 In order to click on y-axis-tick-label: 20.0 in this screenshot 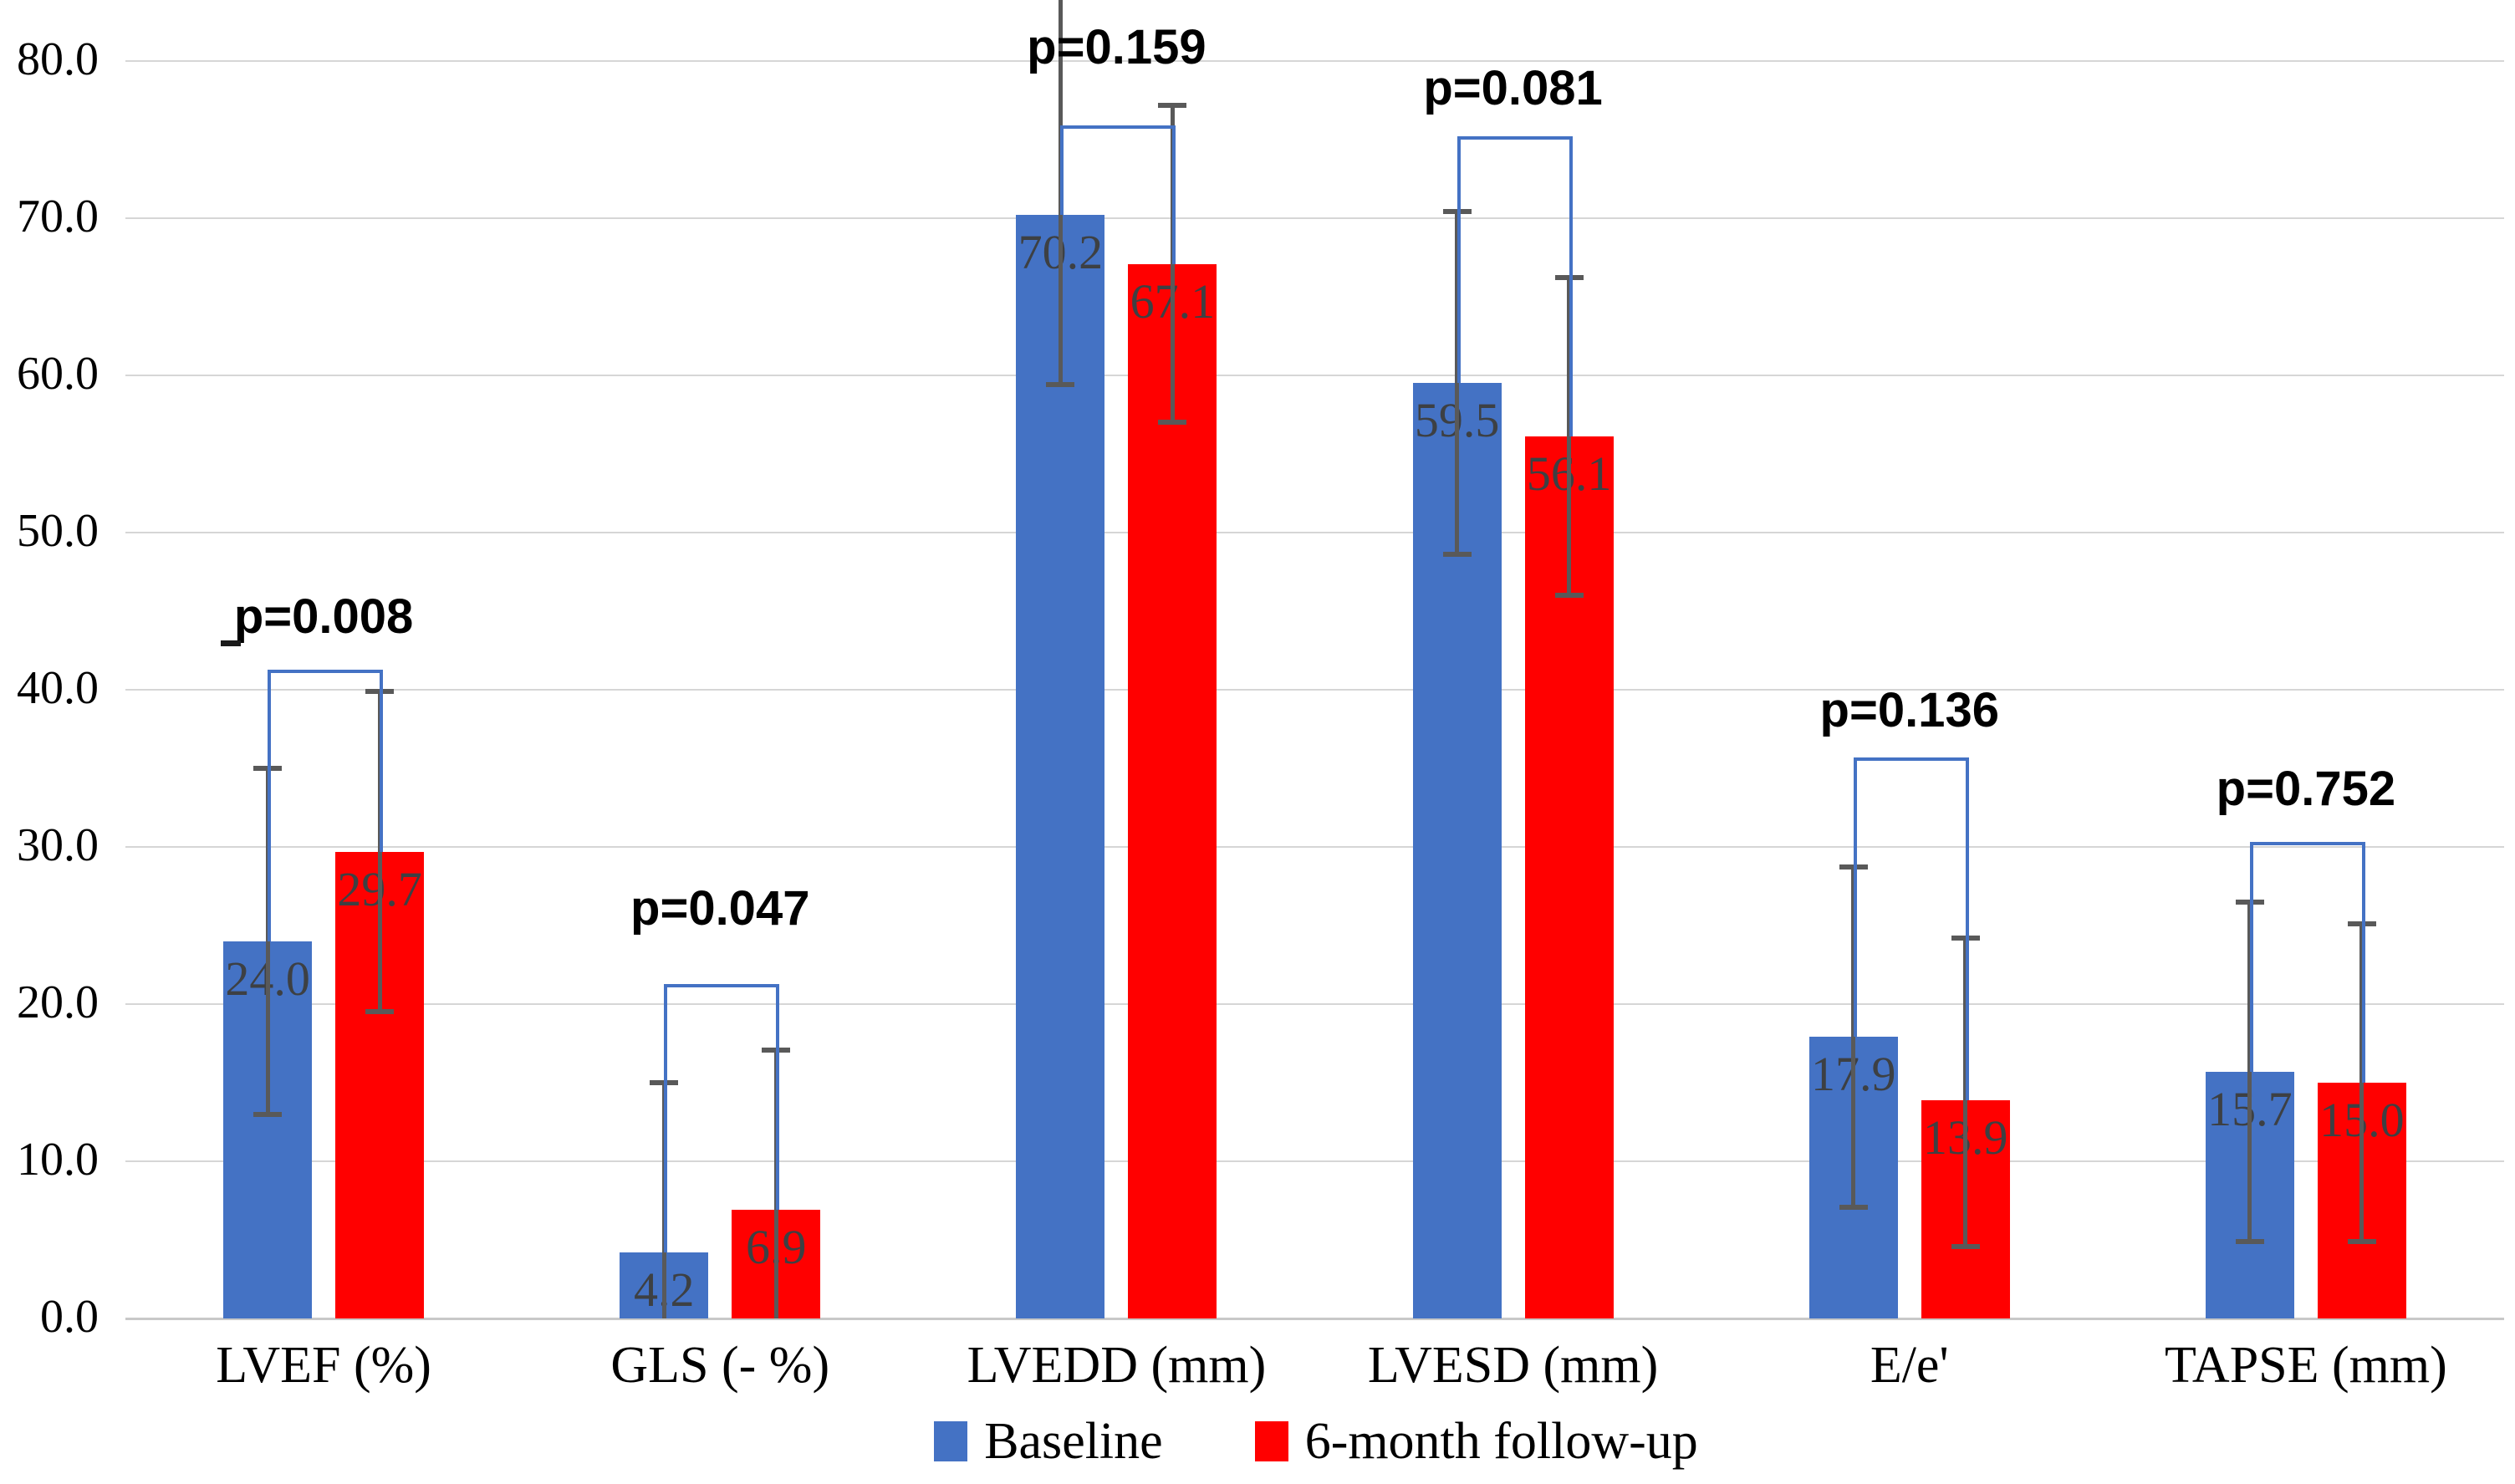, I will do `click(58, 1002)`.